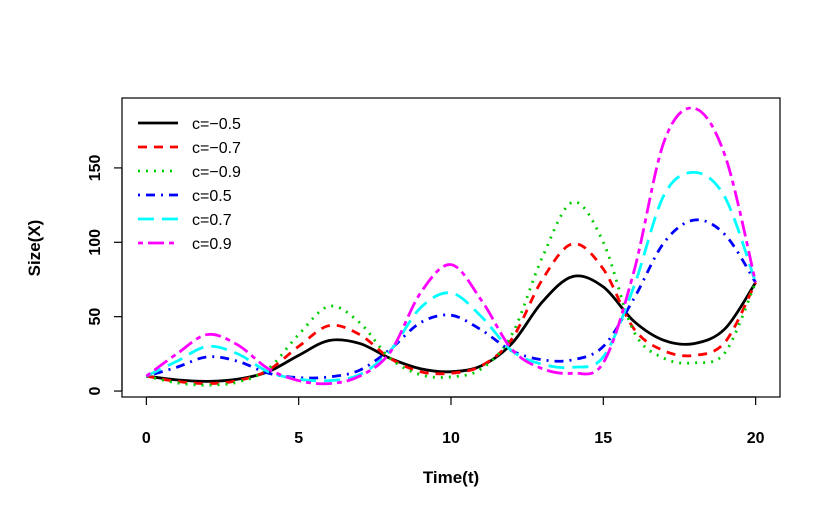 Image resolution: width=830 pixels, height=520 pixels. I want to click on y-tick-label: 50, so click(95, 317).